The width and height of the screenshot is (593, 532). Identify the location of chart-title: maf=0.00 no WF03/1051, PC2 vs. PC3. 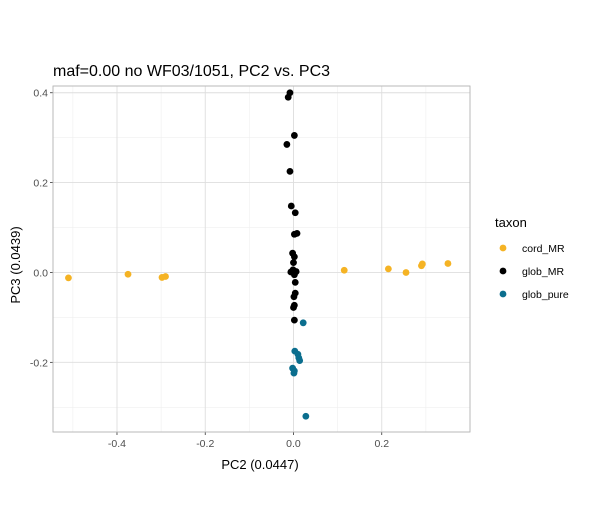
(191, 71).